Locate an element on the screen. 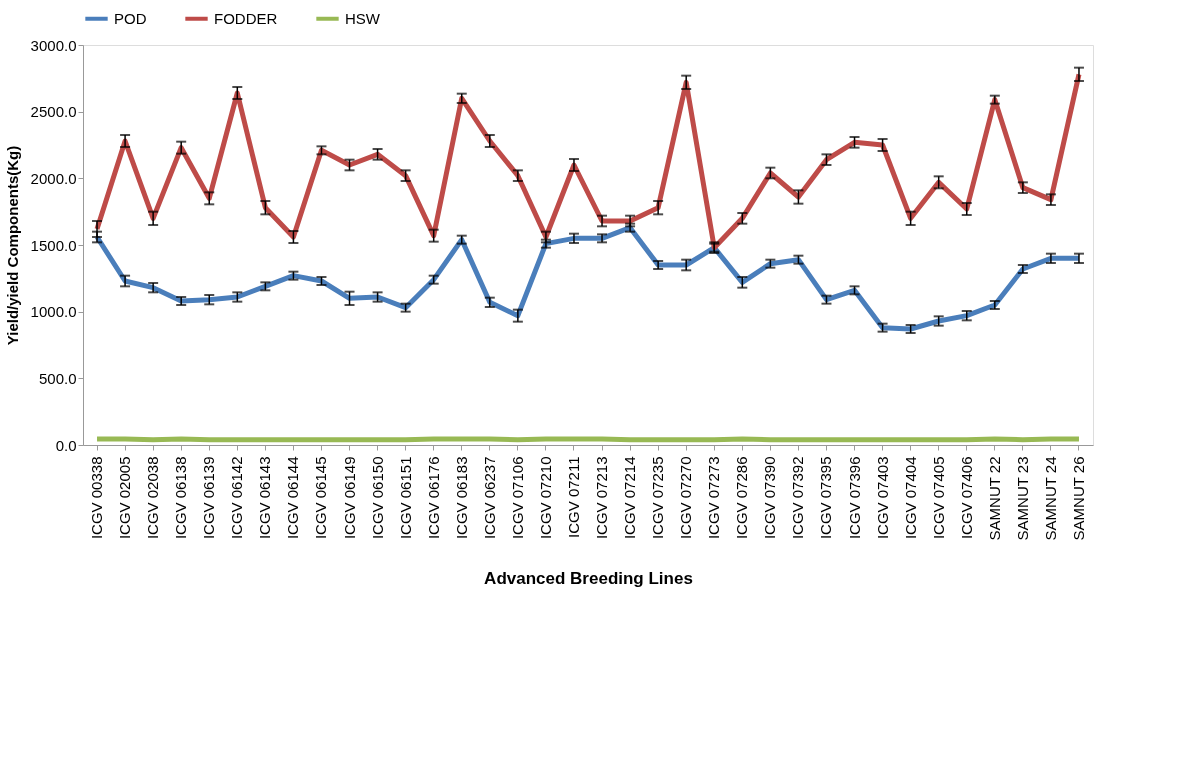 The width and height of the screenshot is (1200, 780). x-tick-label: ICGV 07211 is located at coordinates (573, 497).